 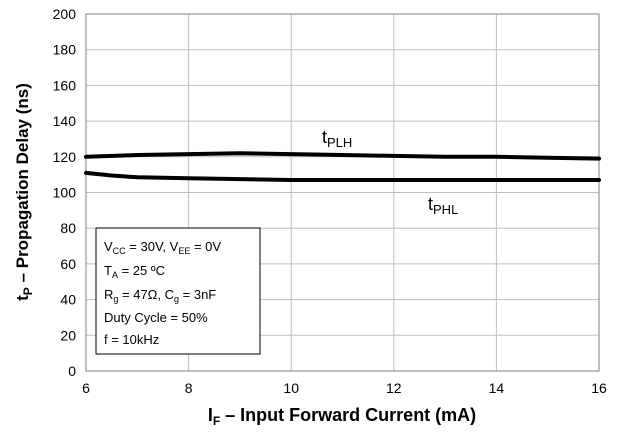 What do you see at coordinates (68, 300) in the screenshot?
I see `y-tick-label: 40` at bounding box center [68, 300].